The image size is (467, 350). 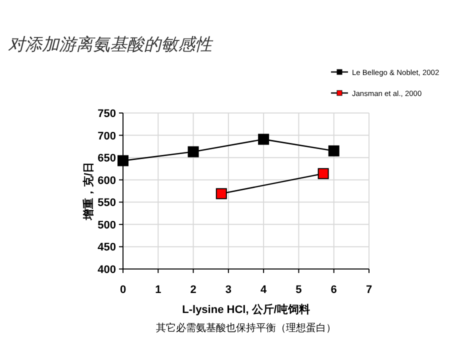 I want to click on x-tick-label: 5, so click(x=299, y=290).